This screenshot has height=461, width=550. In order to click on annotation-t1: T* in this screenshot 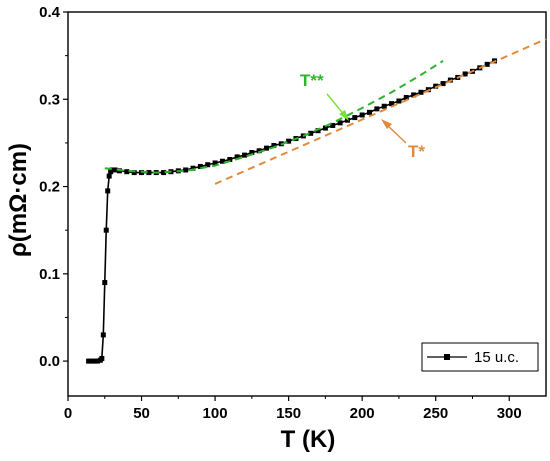, I will do `click(416, 151)`.